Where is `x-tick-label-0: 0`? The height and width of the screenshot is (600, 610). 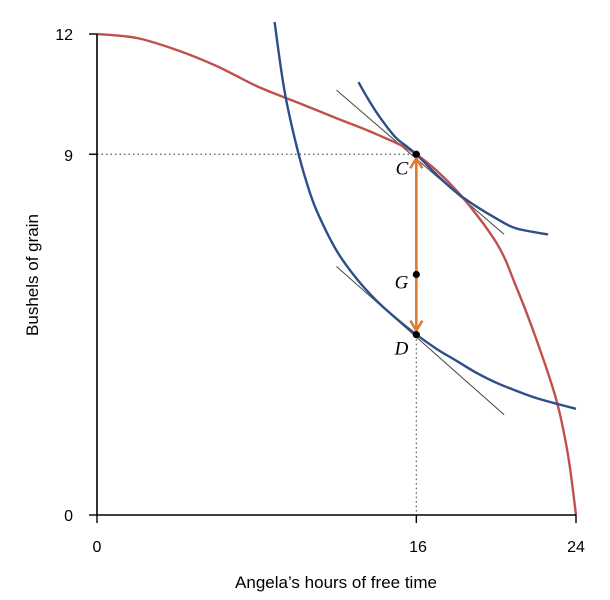
x-tick-label-0: 0 is located at coordinates (97, 547).